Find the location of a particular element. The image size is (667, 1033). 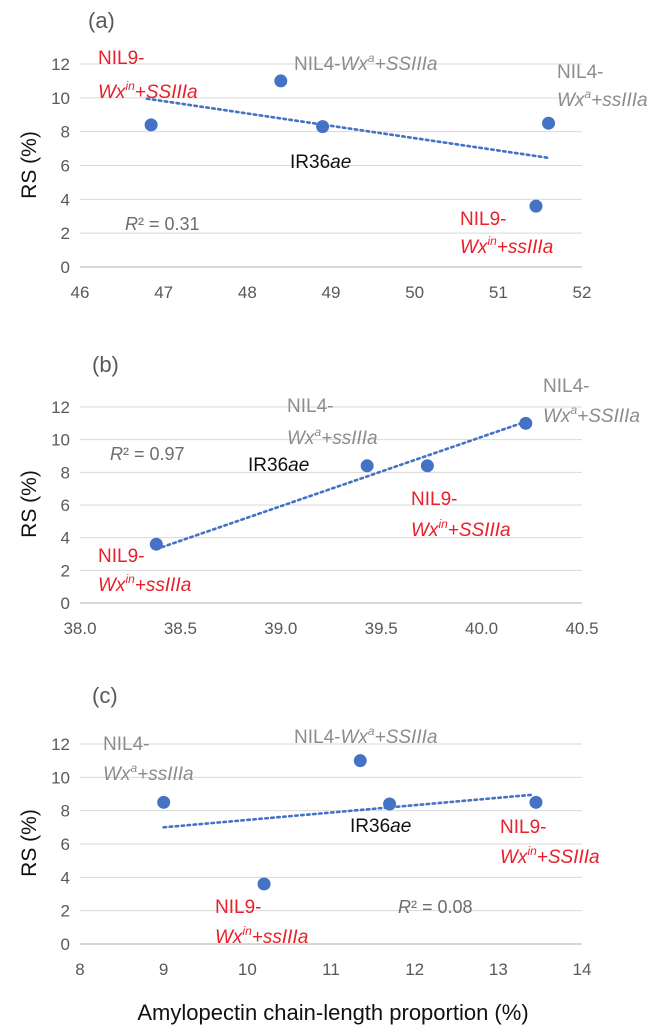

x-tick-label: 39.0 is located at coordinates (280, 628).